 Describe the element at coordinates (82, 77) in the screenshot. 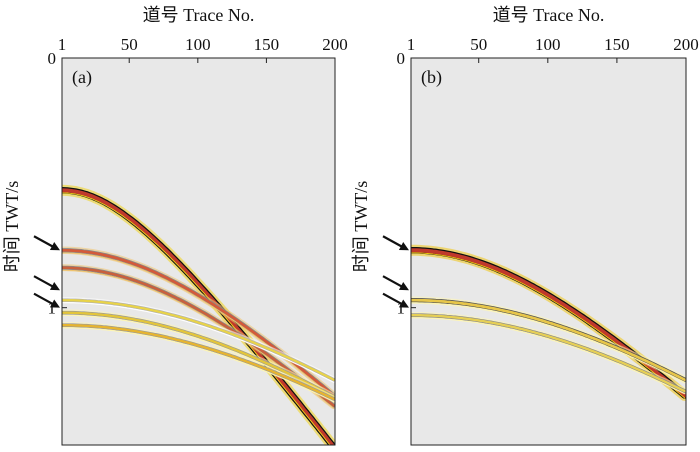

I see `panel-label: (a)` at that location.